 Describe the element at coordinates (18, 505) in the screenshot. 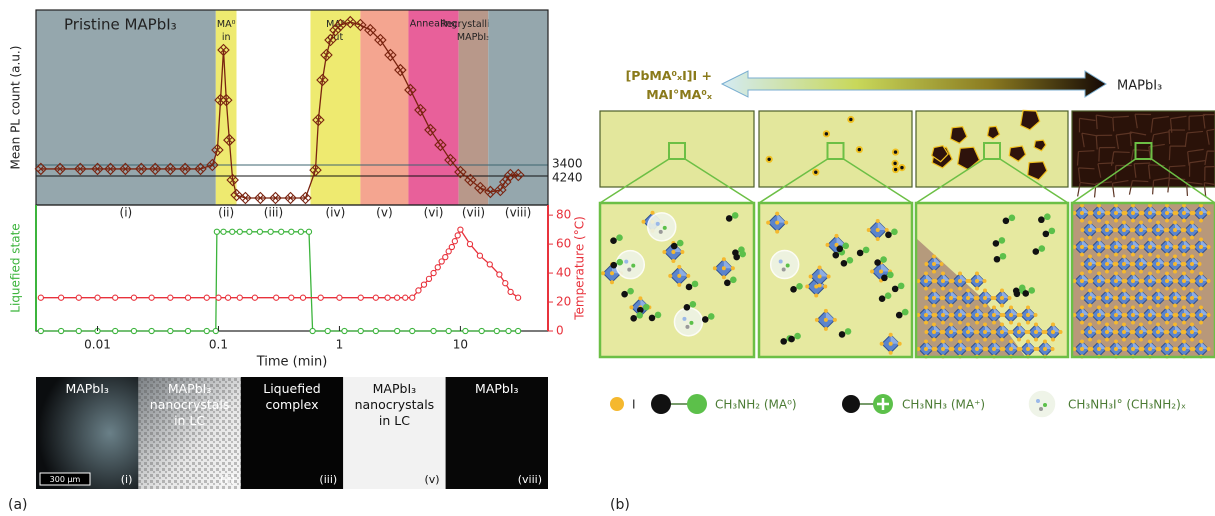

I see `panel-label: (a)` at that location.